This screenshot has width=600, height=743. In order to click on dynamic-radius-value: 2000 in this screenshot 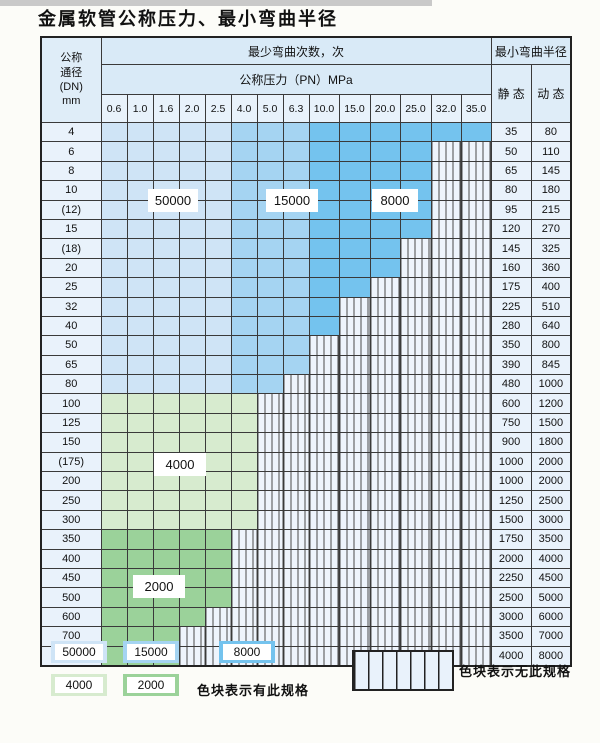, I will do `click(551, 462)`.